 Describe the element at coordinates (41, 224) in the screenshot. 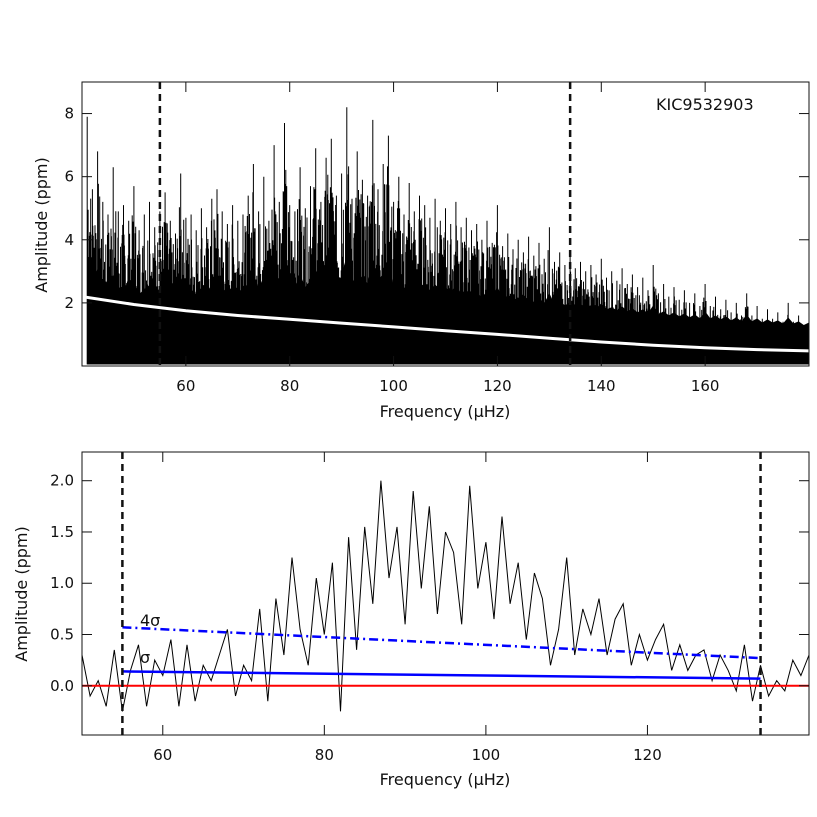

I see `top-y-axis-label: Amplitude (ppm)` at that location.